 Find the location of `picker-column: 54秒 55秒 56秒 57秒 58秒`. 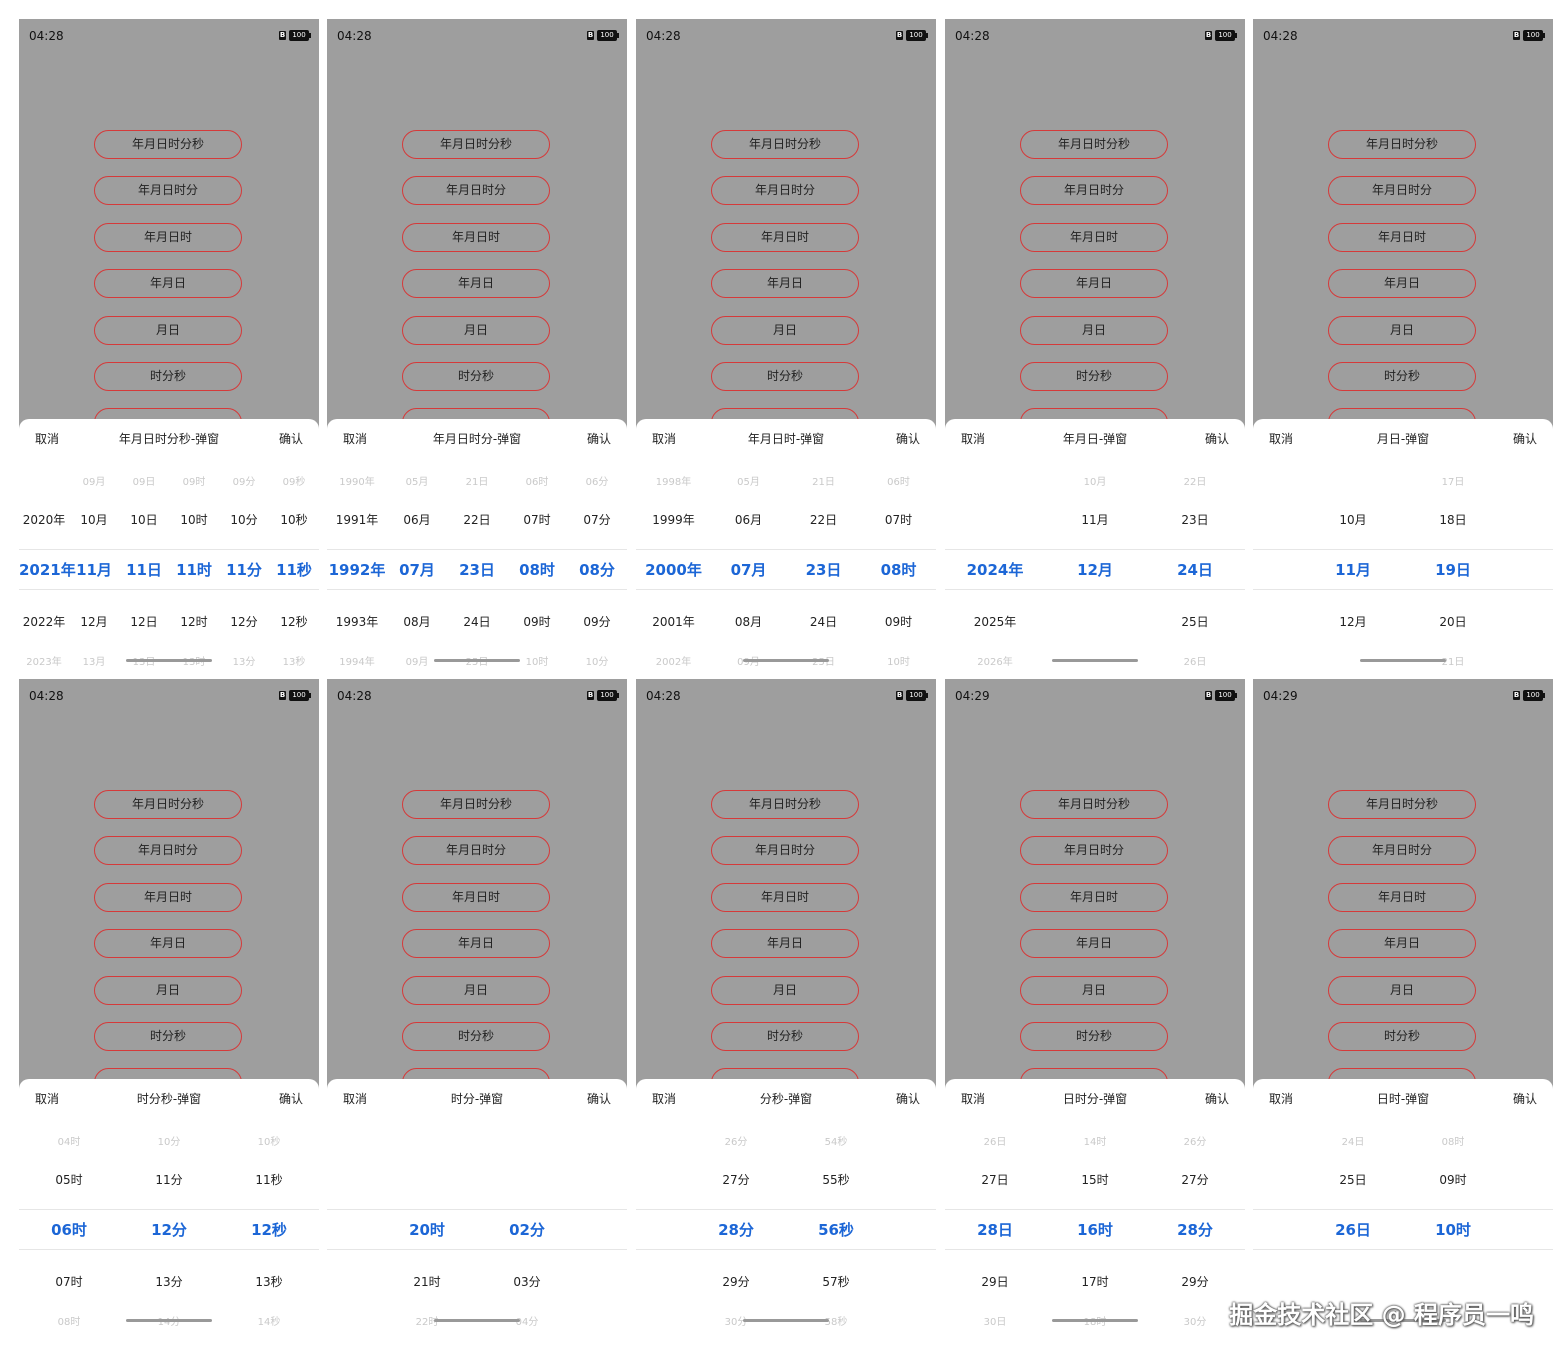

picker-column: 54秒 55秒 56秒 57秒 58秒 is located at coordinates (836, 1225).